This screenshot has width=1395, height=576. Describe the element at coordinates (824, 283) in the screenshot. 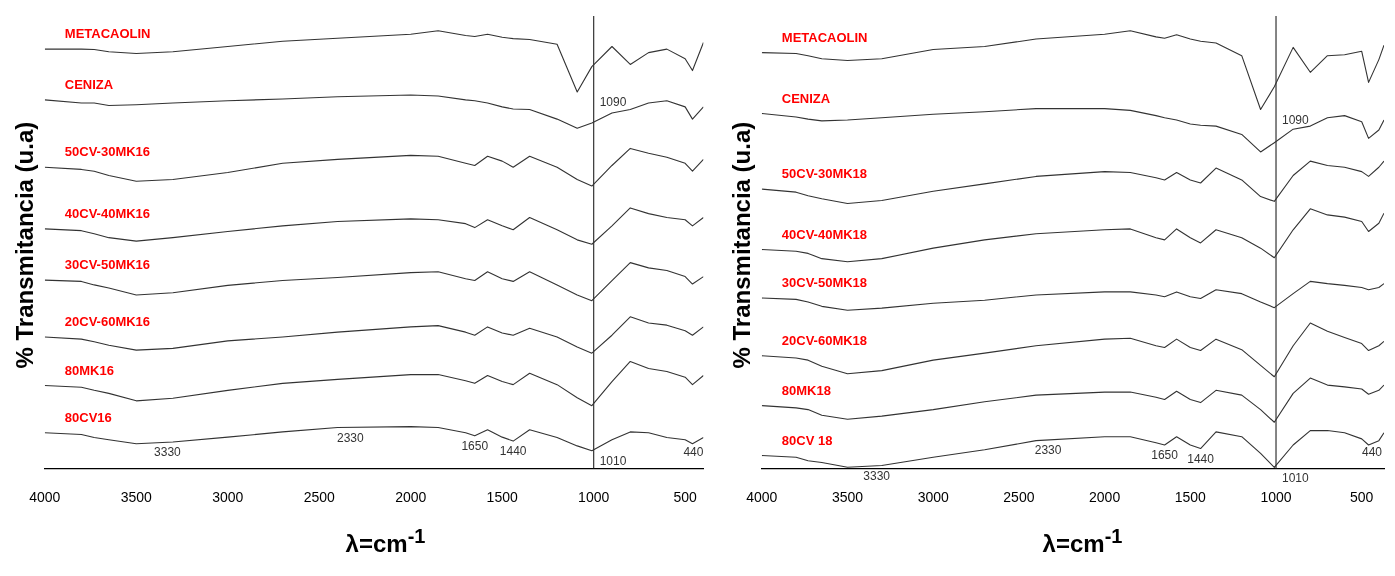

I see `series-label: 30CV-50MK18` at that location.